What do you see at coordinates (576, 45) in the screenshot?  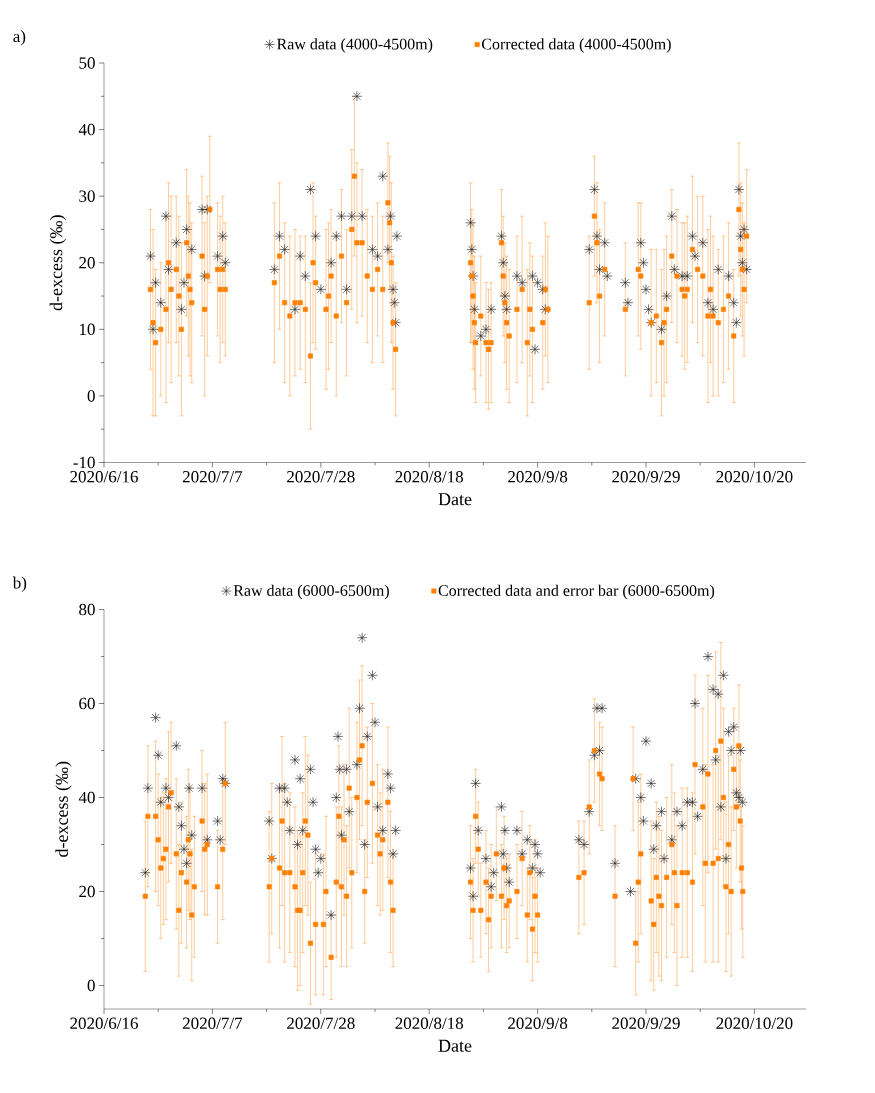 I see `legend-label: Corrected data (4000-4500m)` at bounding box center [576, 45].